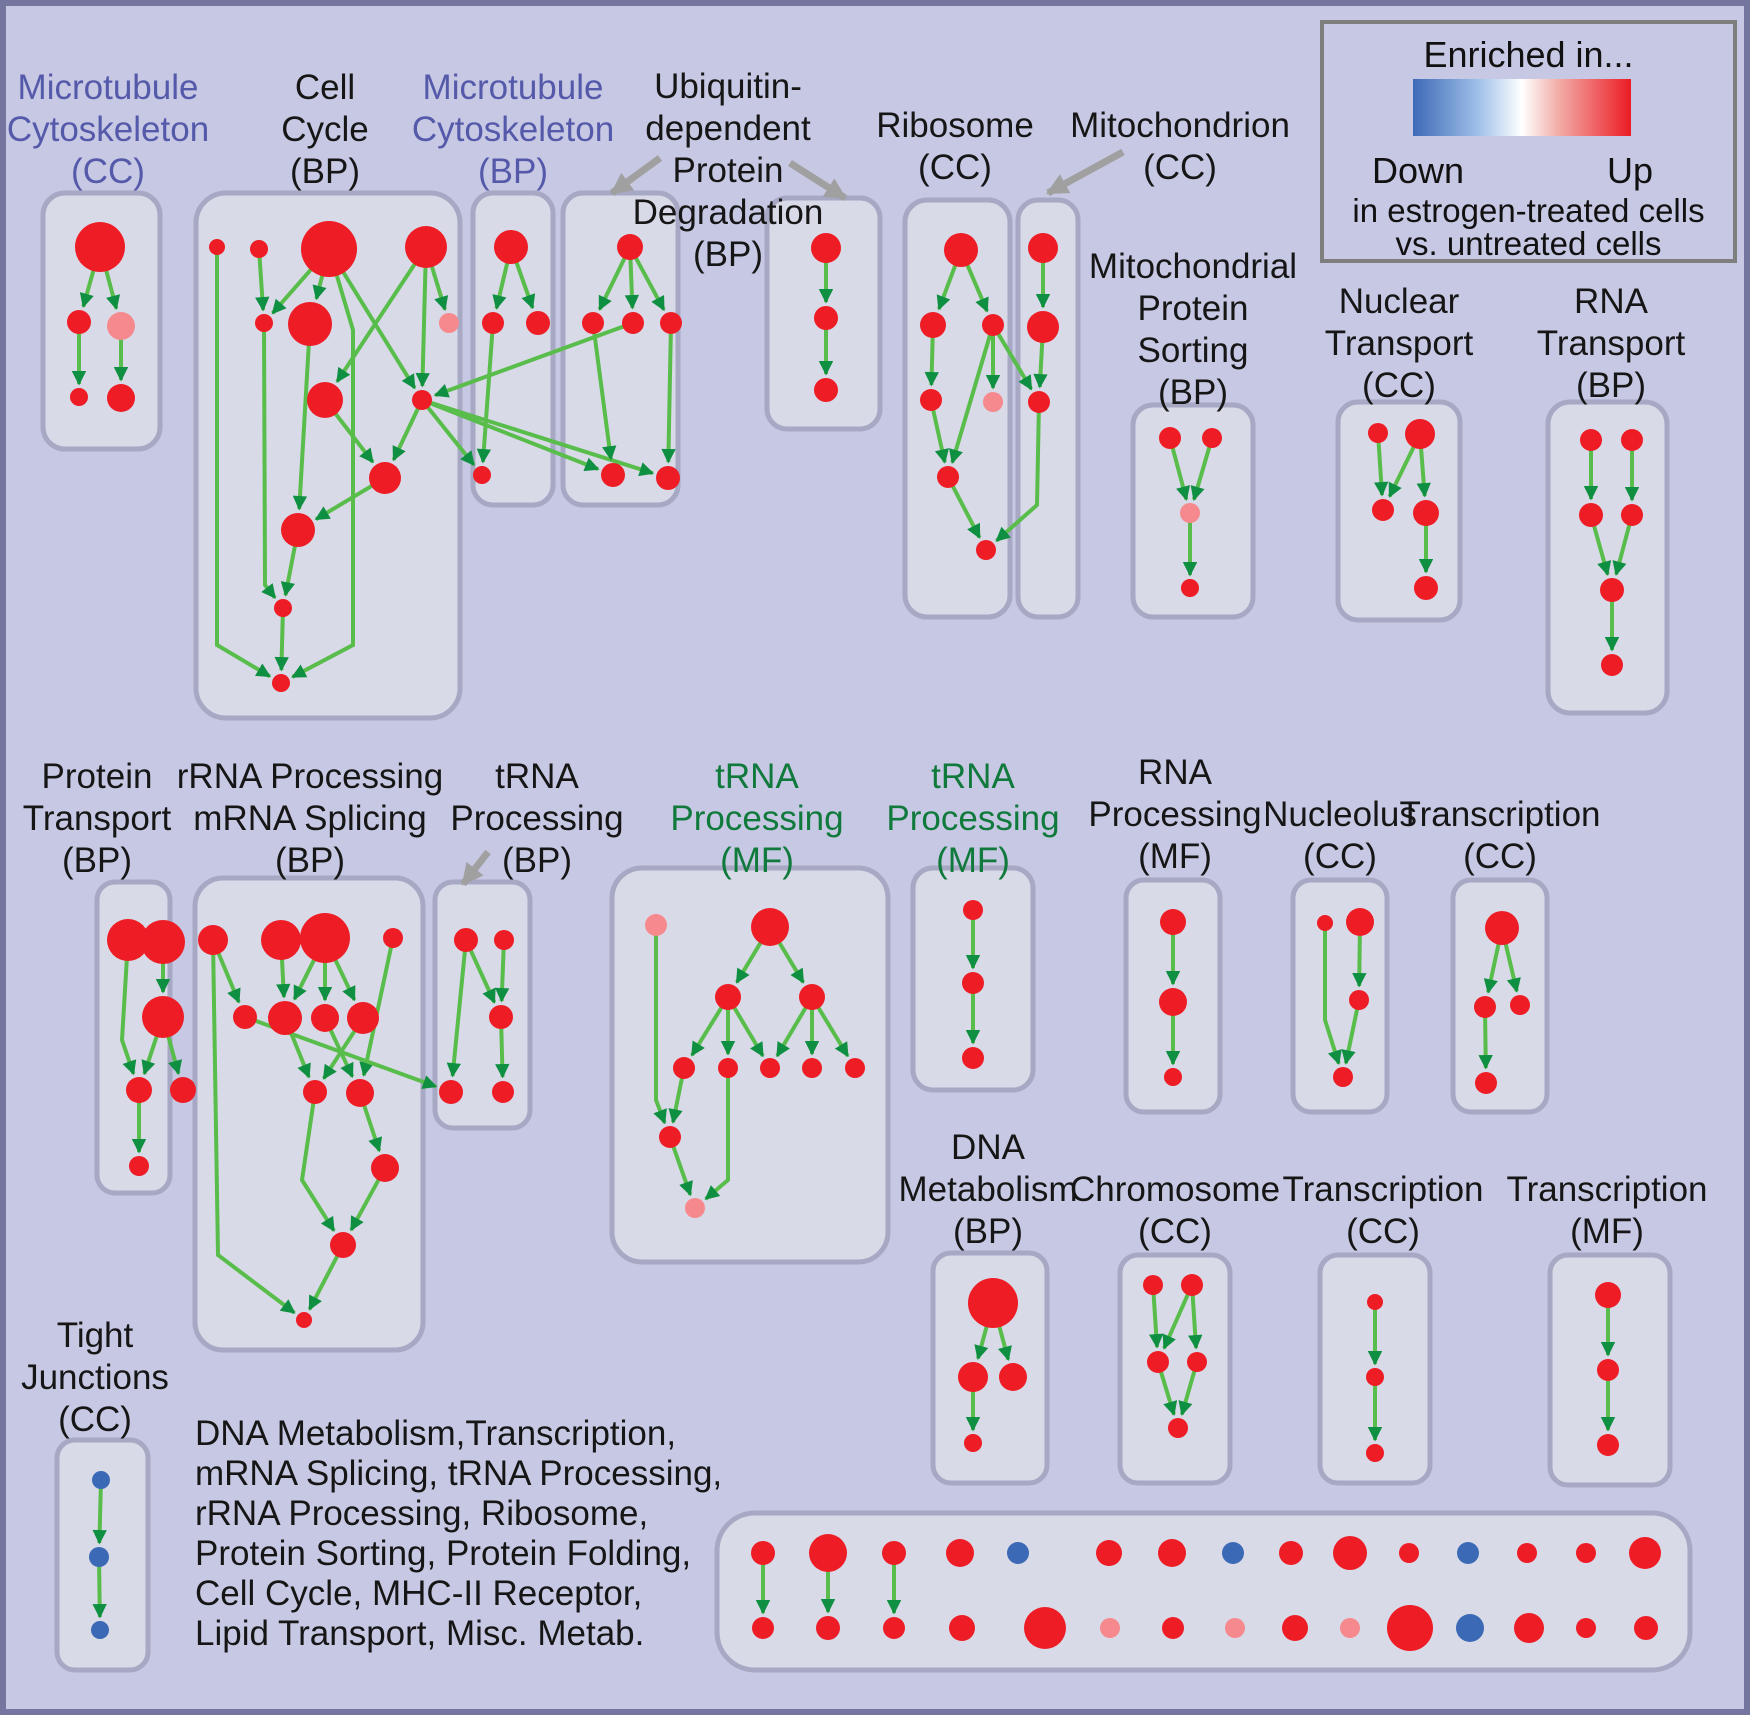 The height and width of the screenshot is (1715, 1750). What do you see at coordinates (385, 478) in the screenshot?
I see `go-term-node-cc9-red` at bounding box center [385, 478].